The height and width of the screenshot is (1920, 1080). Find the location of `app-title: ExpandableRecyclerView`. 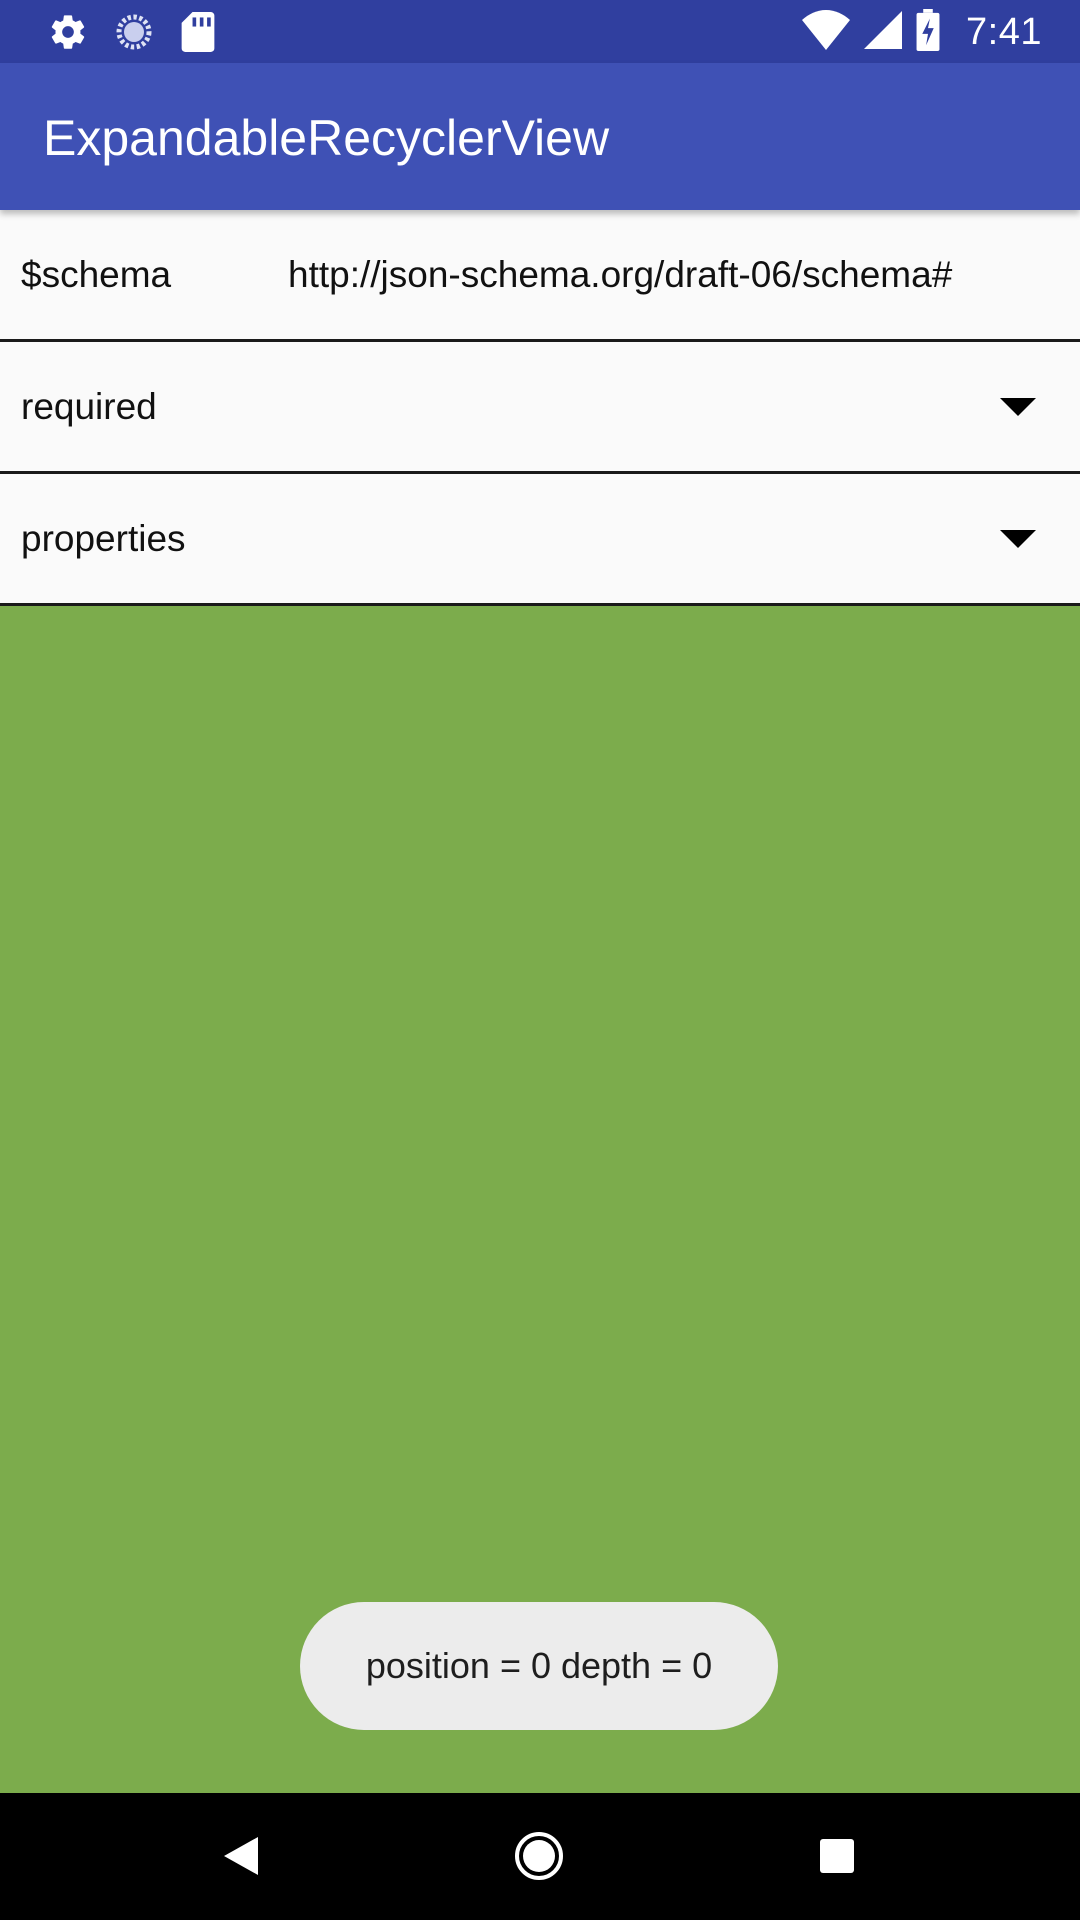

app-title: ExpandableRecyclerView is located at coordinates (326, 138).